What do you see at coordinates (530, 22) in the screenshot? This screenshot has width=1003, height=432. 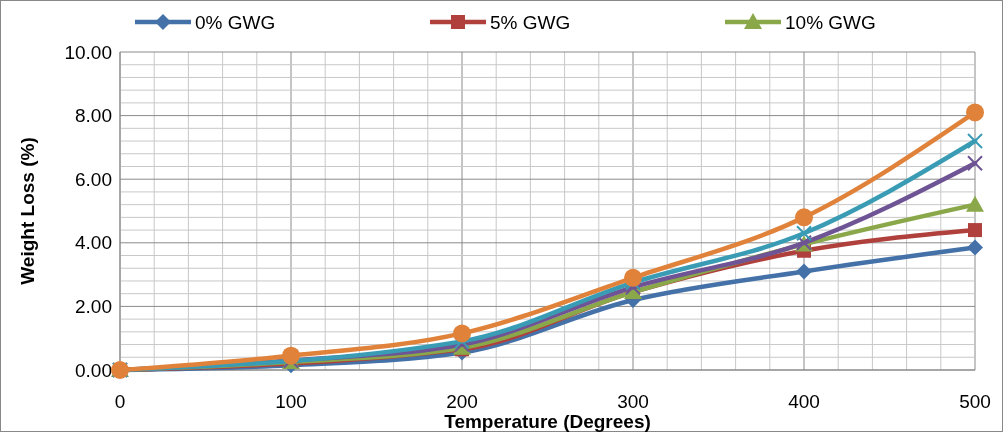 I see `legend-label: 5% GWG` at bounding box center [530, 22].